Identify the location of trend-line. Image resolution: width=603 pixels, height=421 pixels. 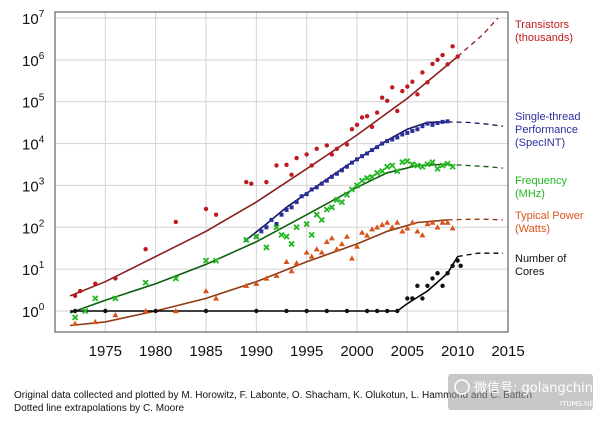
(264, 284).